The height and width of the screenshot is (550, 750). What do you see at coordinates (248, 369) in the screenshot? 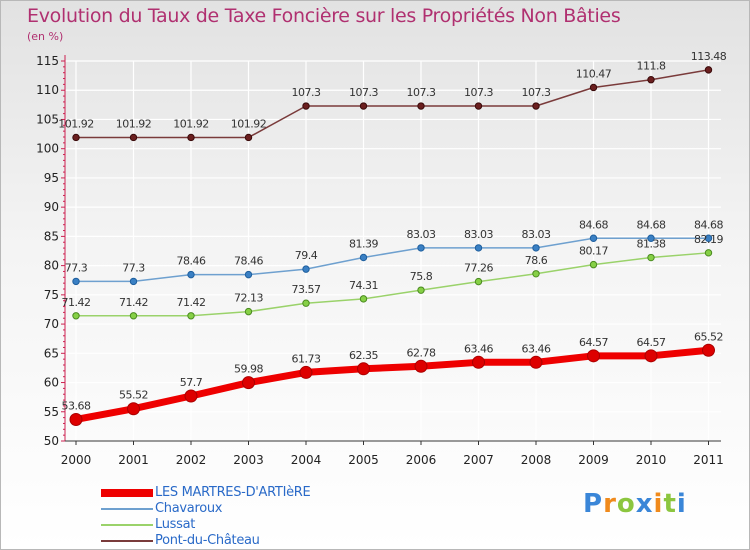
I see `data-label: 59.98` at bounding box center [248, 369].